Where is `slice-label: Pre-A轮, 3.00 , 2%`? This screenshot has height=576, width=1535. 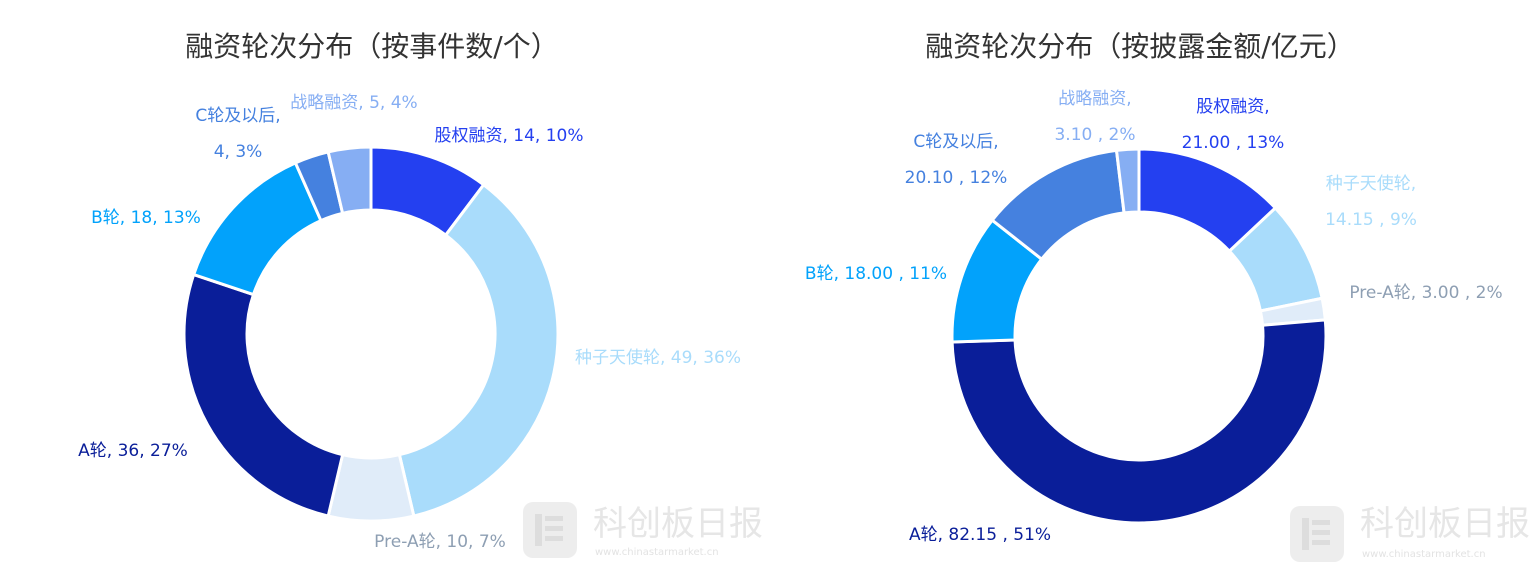 slice-label: Pre-A轮, 3.00 , 2% is located at coordinates (1425, 293).